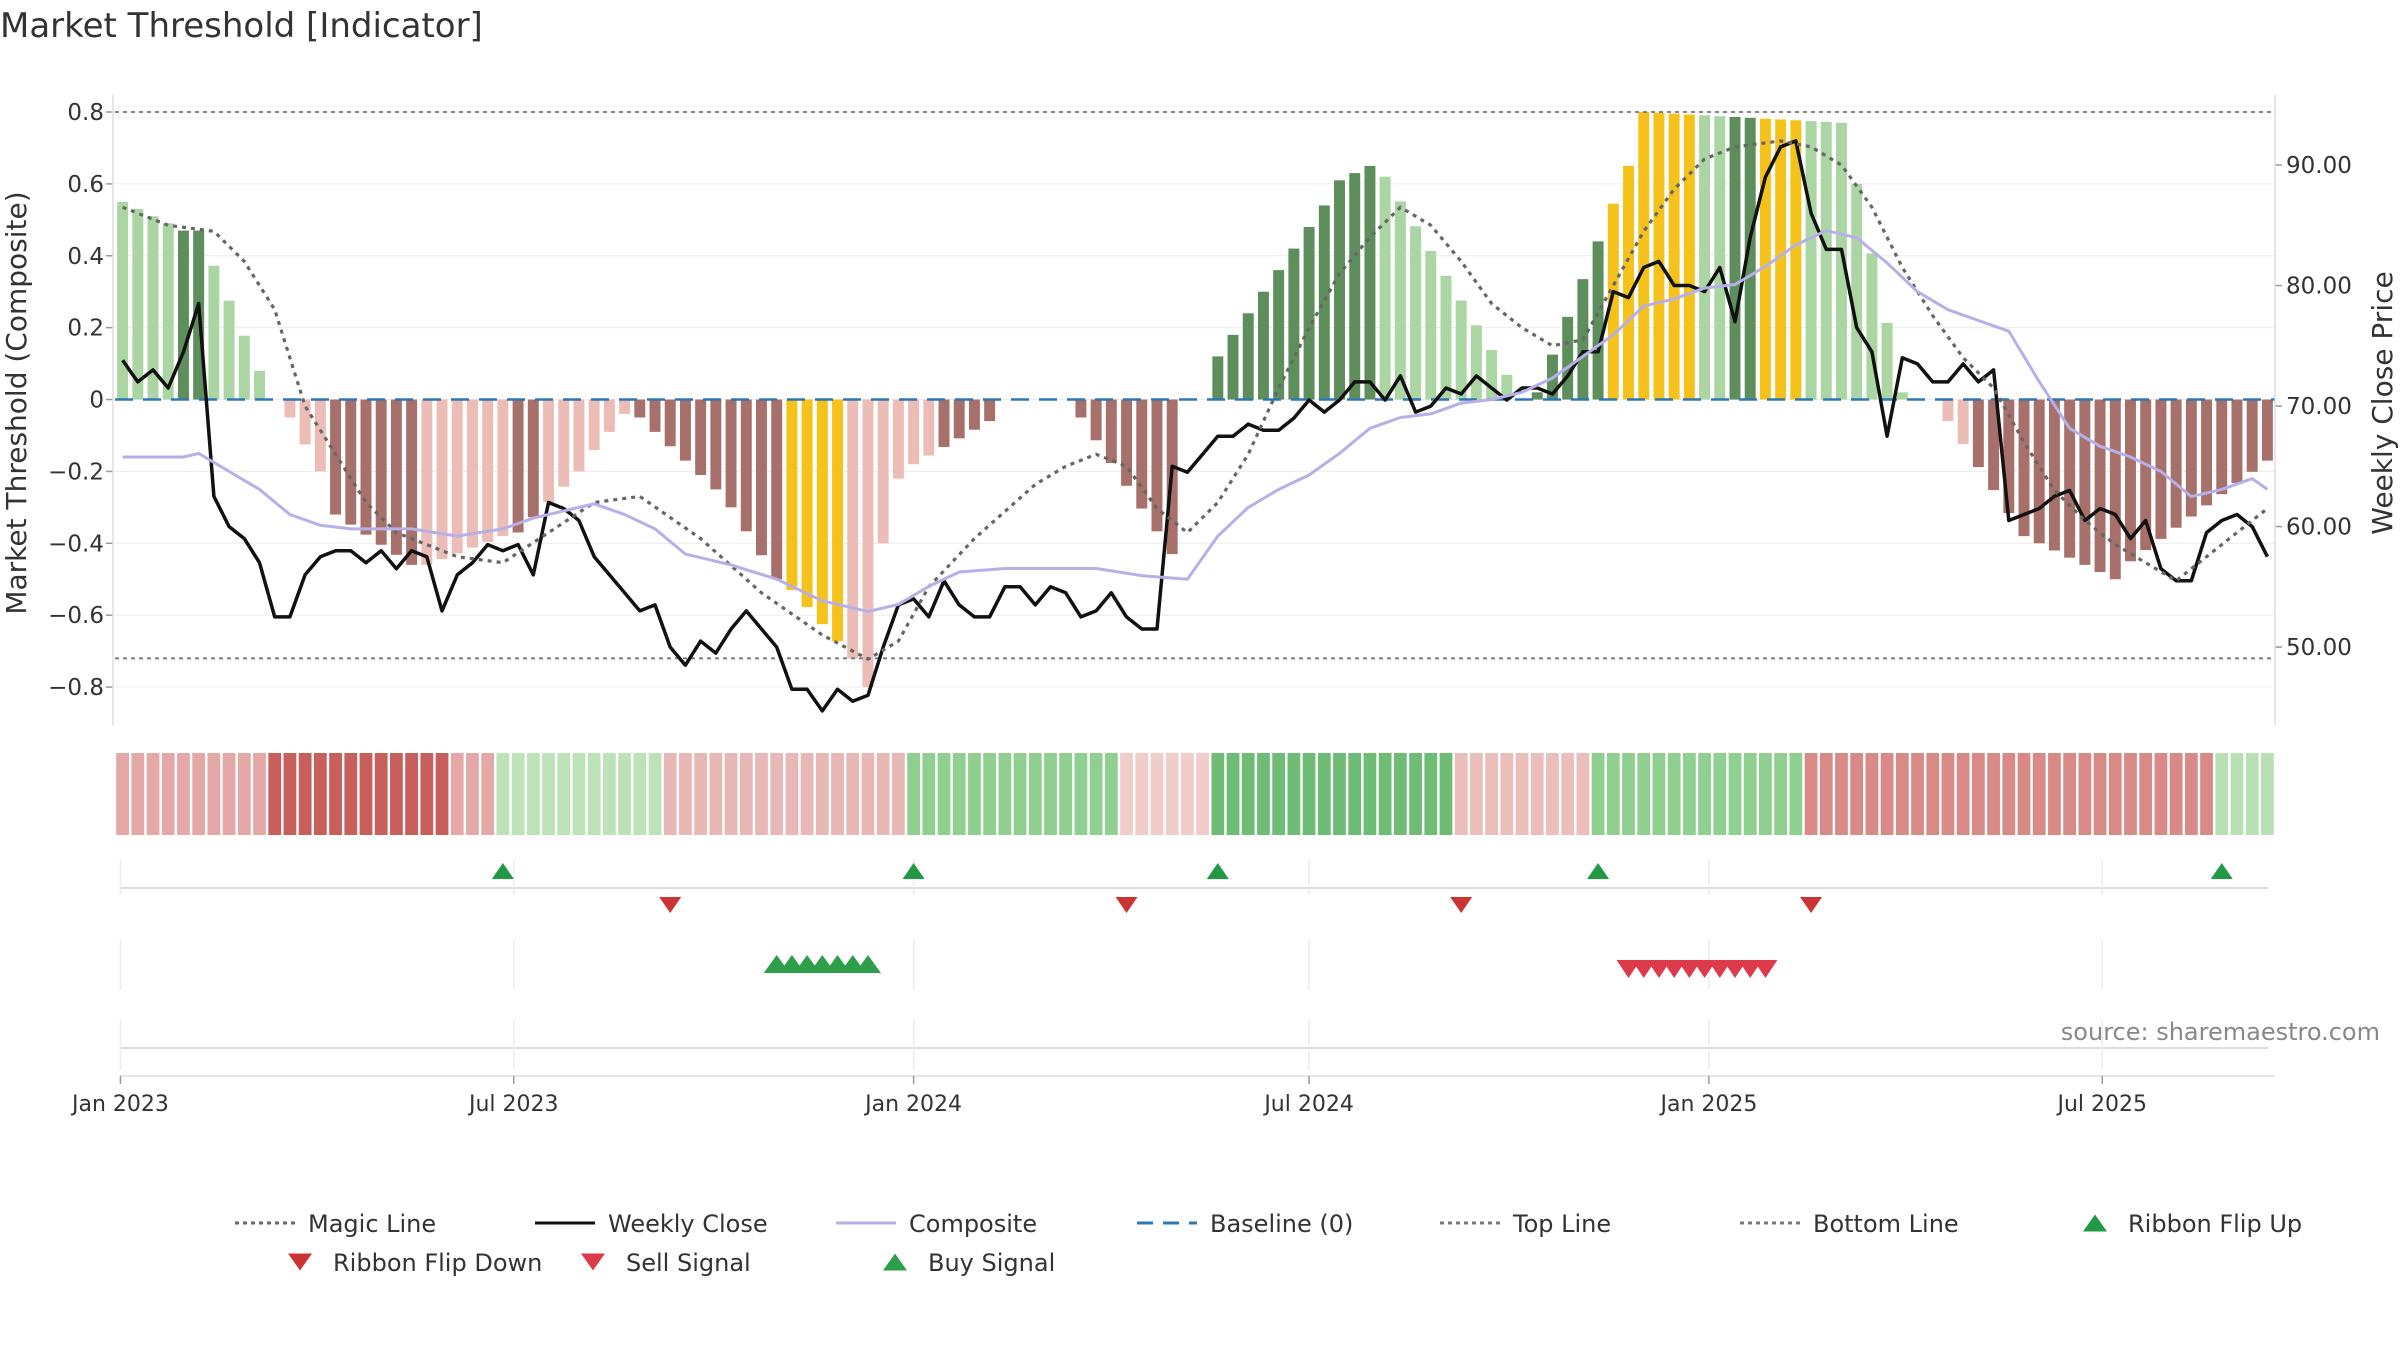 This screenshot has height=1354, width=2400. I want to click on ribbon-strip, so click(1195, 794).